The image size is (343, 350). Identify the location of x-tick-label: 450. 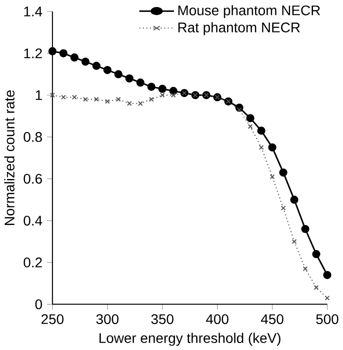
(272, 319).